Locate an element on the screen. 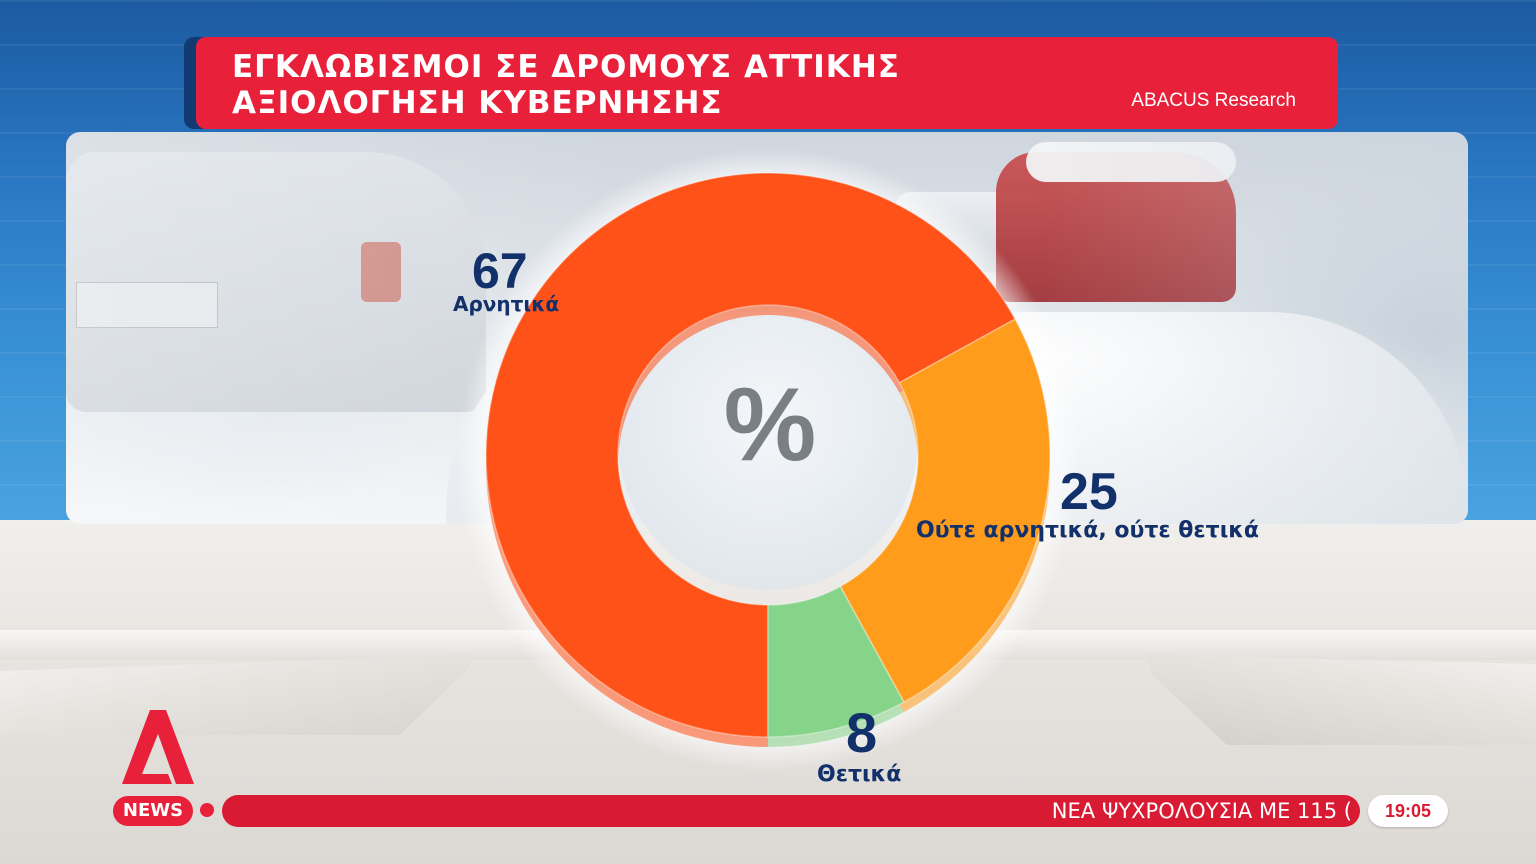 Image resolution: width=1536 pixels, height=864 pixels. alpha-logo is located at coordinates (158, 747).